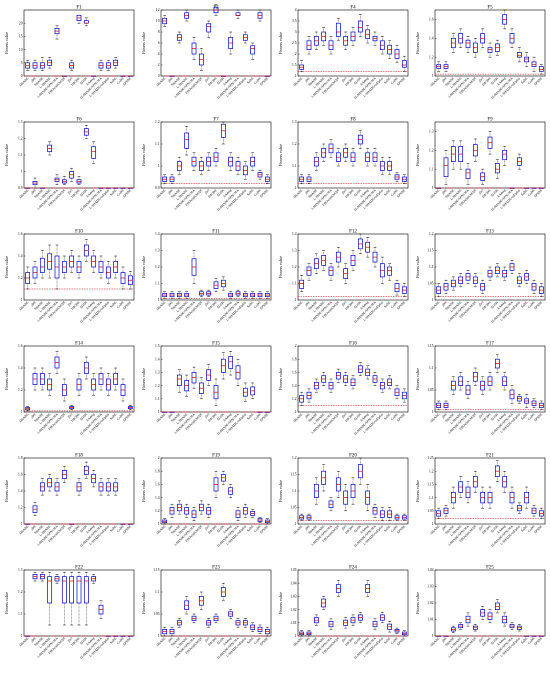 This screenshot has height=674, width=550. What do you see at coordinates (79, 456) in the screenshot?
I see `panel-title: F18` at bounding box center [79, 456].